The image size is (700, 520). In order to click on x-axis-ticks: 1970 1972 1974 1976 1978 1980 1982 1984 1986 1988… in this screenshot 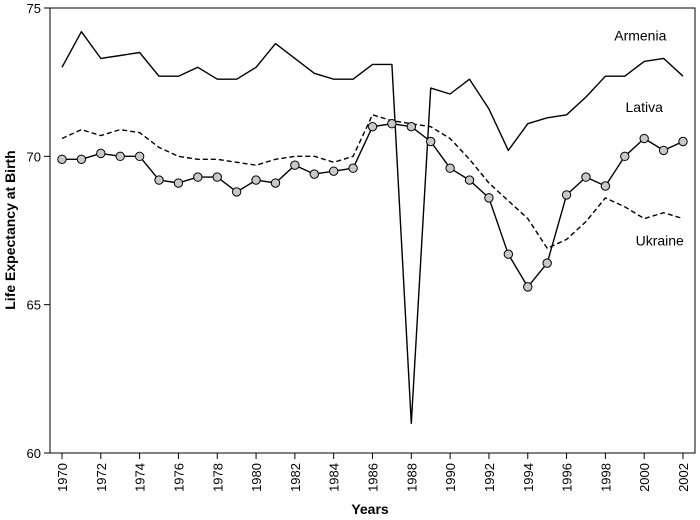, I will do `click(373, 472)`.